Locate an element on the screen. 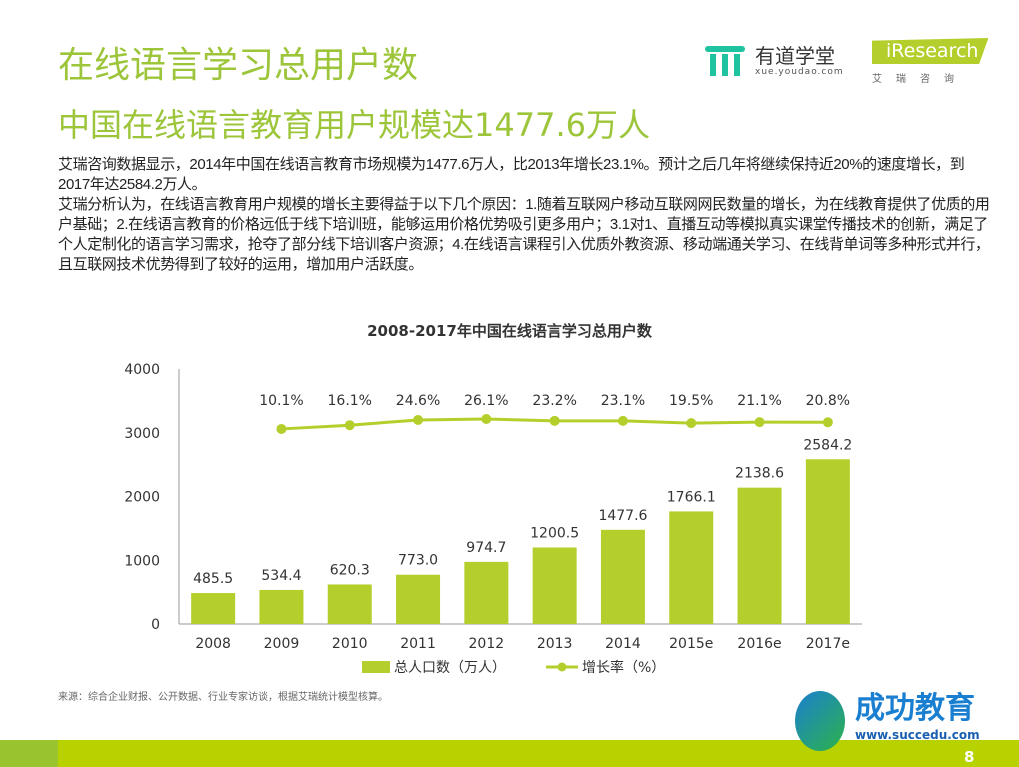  page-title: 在线语言学习总用户数 is located at coordinates (238, 65).